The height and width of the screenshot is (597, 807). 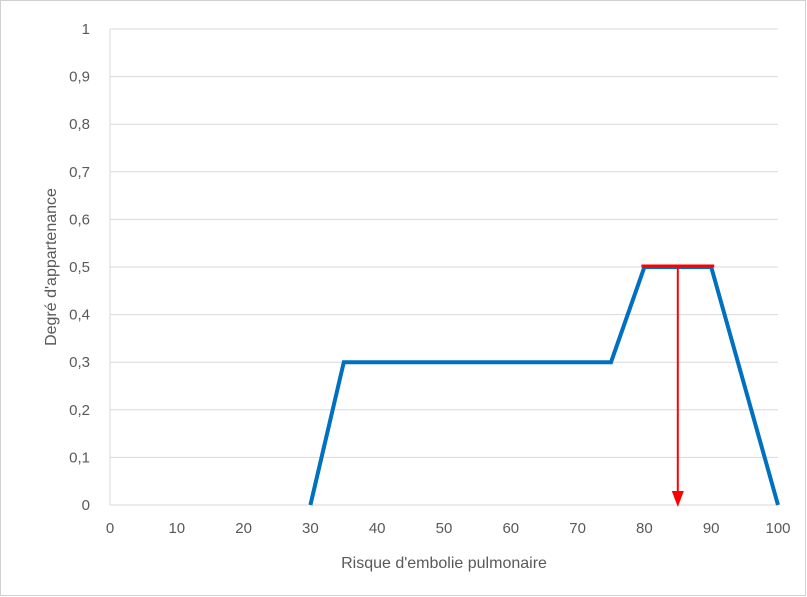 I want to click on y-tick-label: 0,3, so click(x=79, y=362).